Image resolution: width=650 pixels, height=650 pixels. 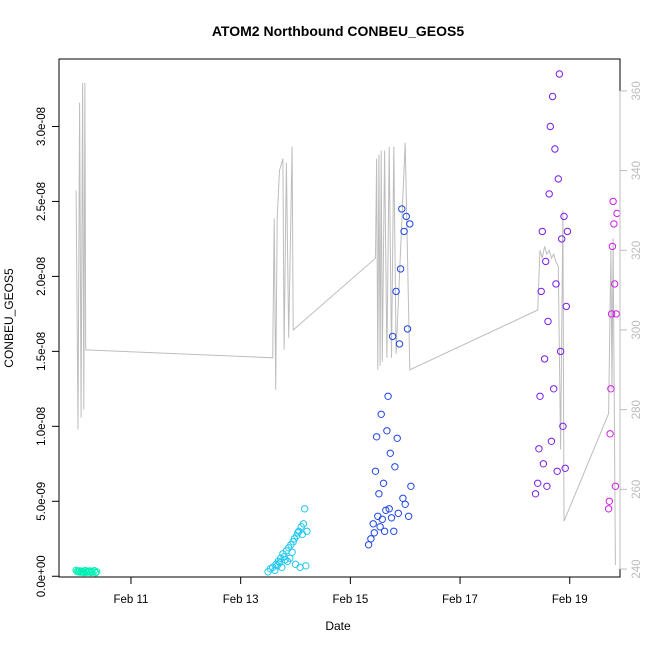 What do you see at coordinates (338, 626) in the screenshot?
I see `x-axis-label: Date` at bounding box center [338, 626].